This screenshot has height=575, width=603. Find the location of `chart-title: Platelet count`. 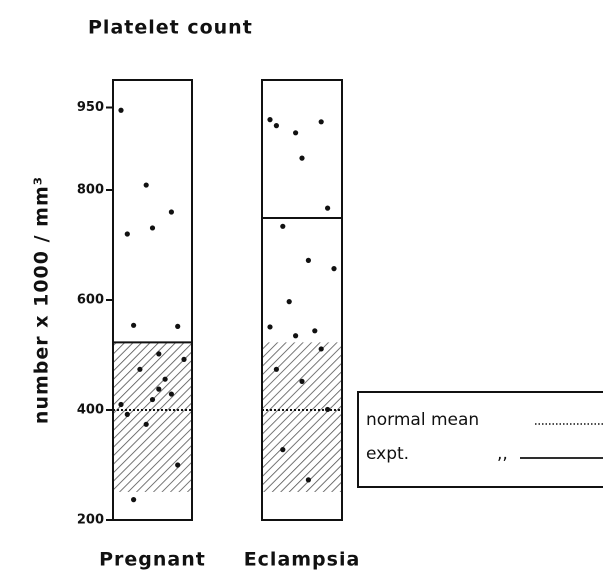

chart-title: Platelet count is located at coordinates (170, 28).